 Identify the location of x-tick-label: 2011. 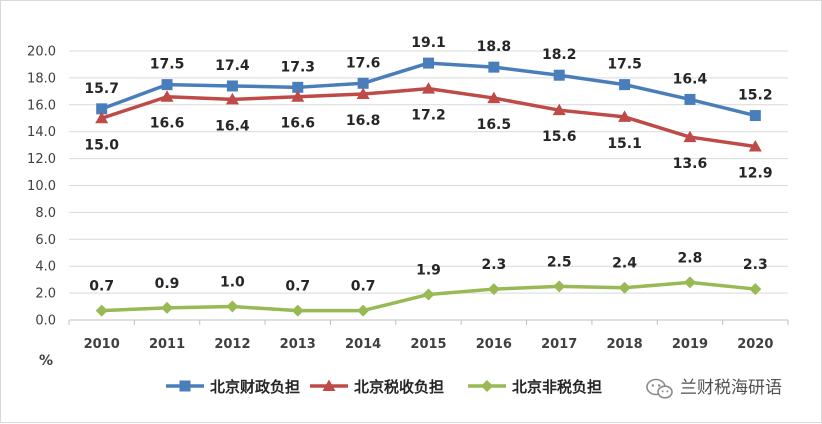
(167, 344).